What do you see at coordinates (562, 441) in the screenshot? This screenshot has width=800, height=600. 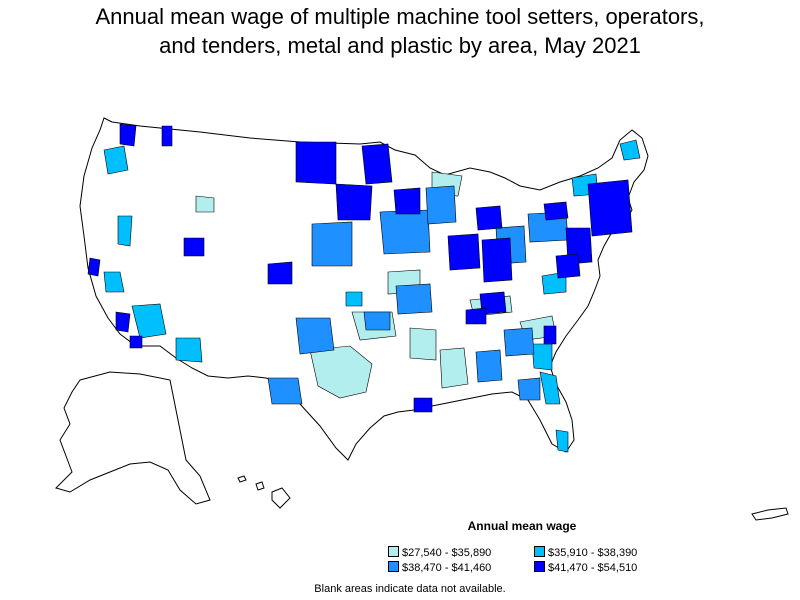 I see `region-florida-south` at bounding box center [562, 441].